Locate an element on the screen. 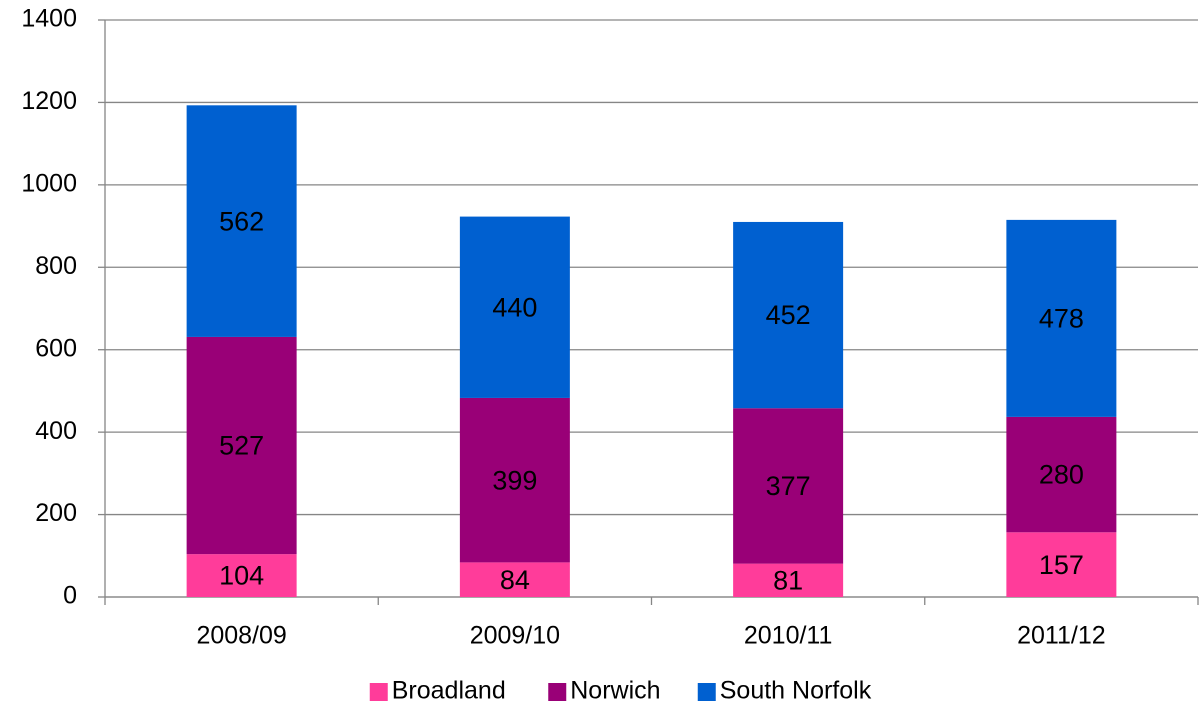  data-label: 452 is located at coordinates (788, 315).